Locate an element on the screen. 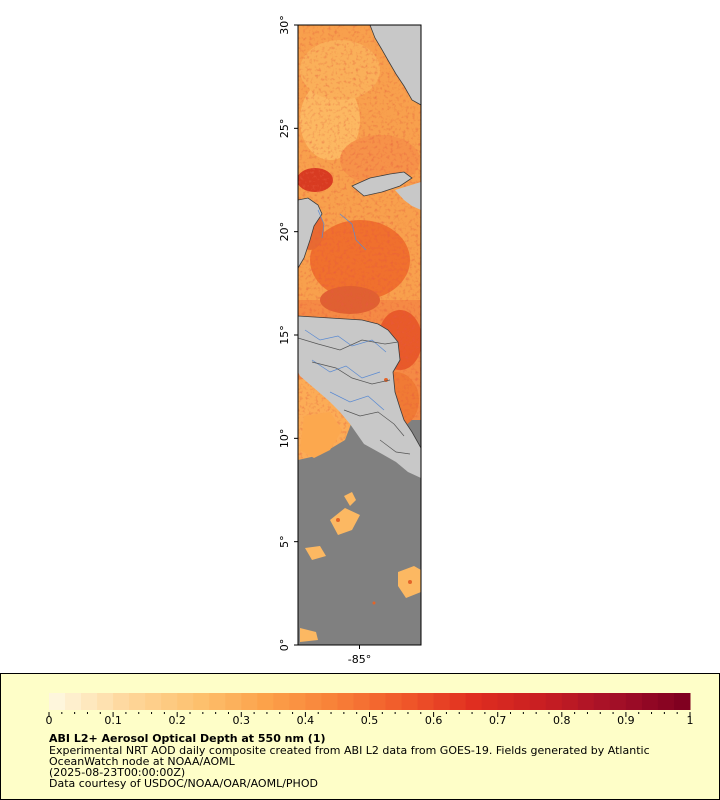 The height and width of the screenshot is (800, 720). latitude-axis: 0° 5° 10° 15° 20° 25° 30° is located at coordinates (288, 333).